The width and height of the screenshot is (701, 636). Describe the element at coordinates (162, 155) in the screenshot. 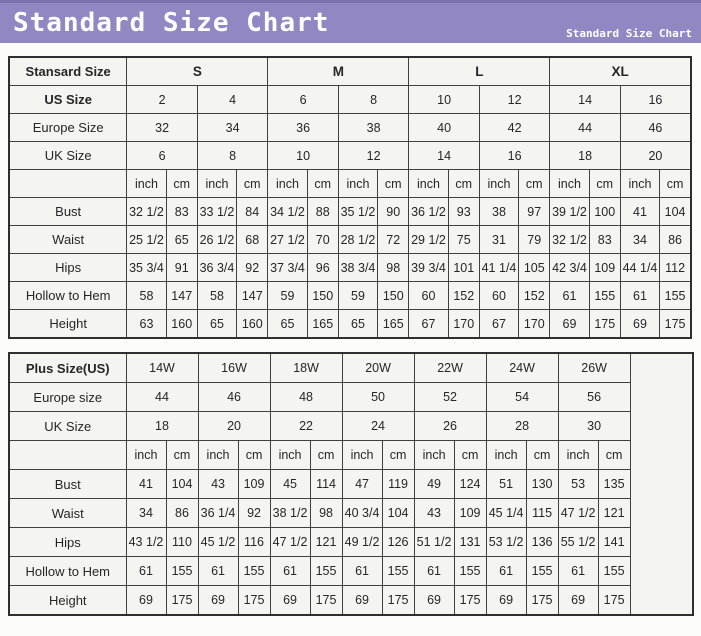

I see `value-cell: 6` at that location.